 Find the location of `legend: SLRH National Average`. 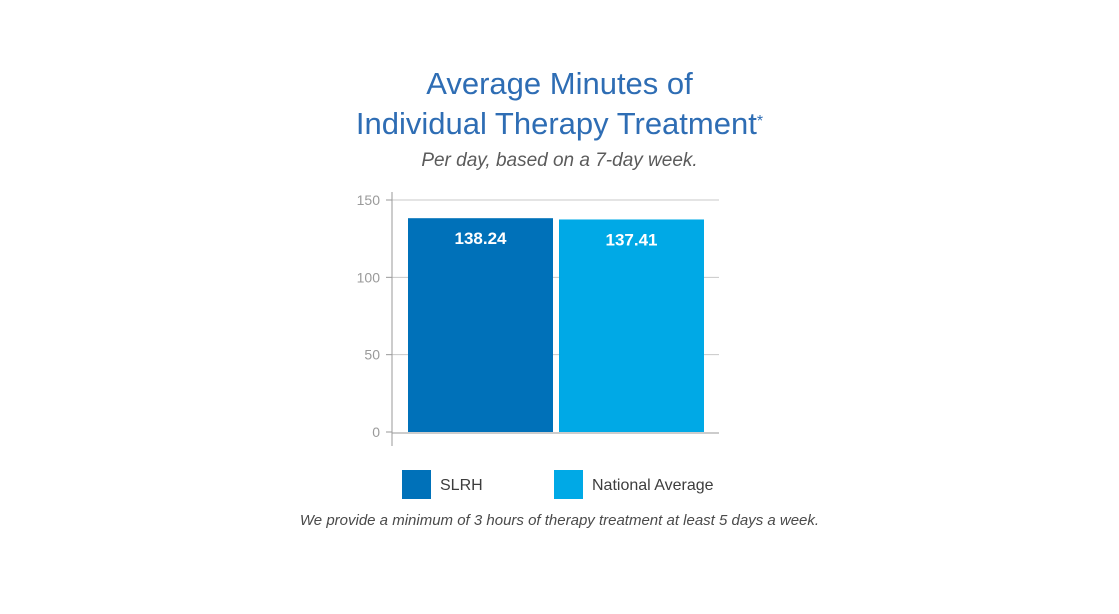

legend: SLRH National Average is located at coordinates (558, 484).